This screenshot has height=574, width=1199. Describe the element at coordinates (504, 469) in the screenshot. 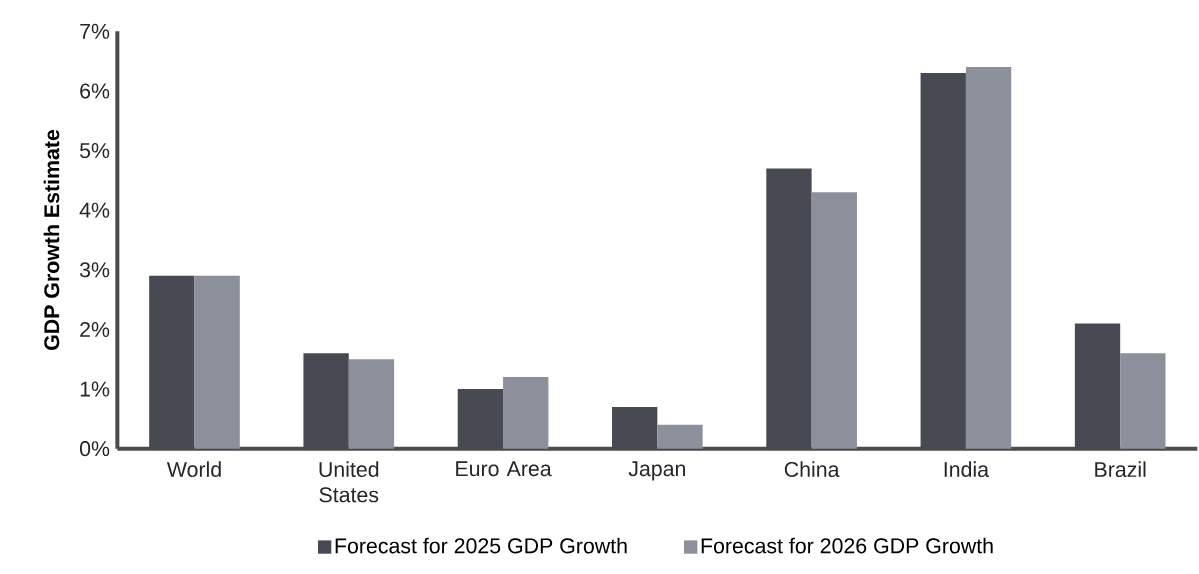

I see `x-tick-label: Euro Area` at that location.